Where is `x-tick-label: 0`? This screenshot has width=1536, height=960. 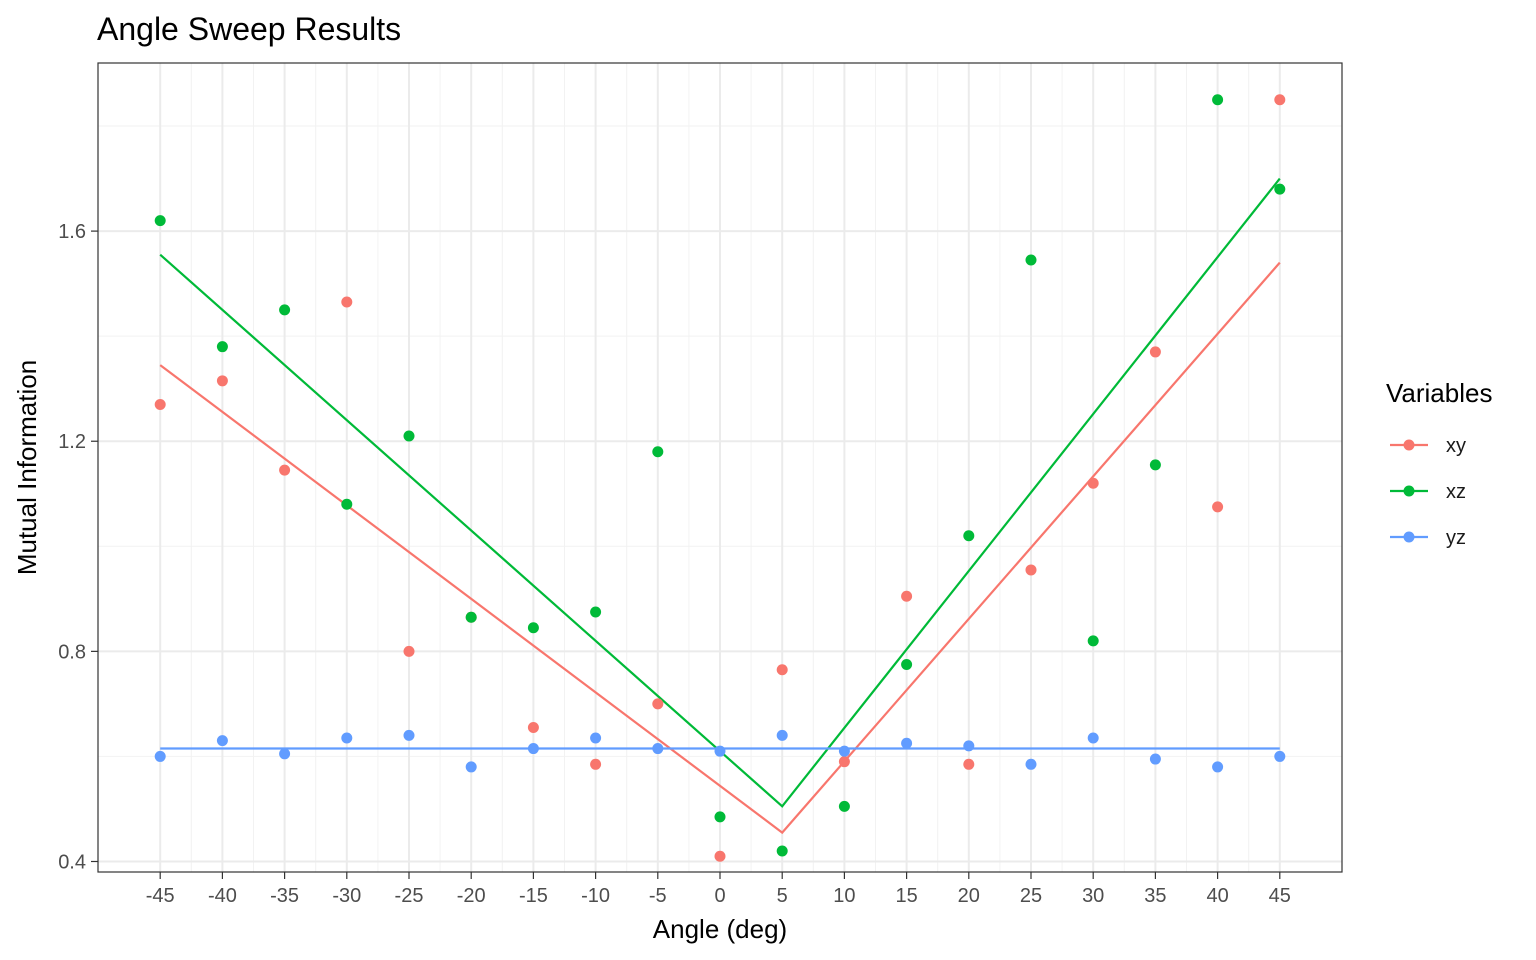
x-tick-label: 0 is located at coordinates (719, 896).